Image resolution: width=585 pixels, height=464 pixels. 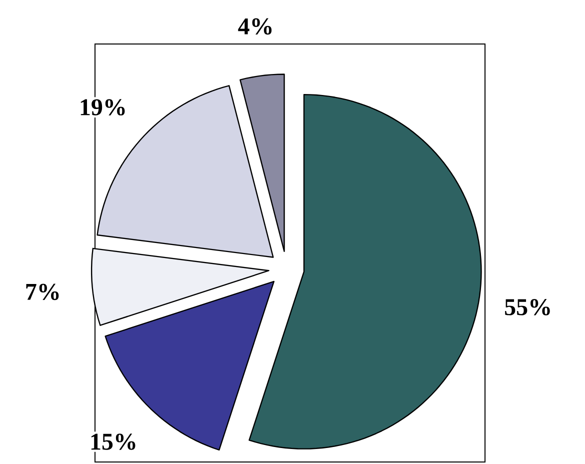 What do you see at coordinates (527, 307) in the screenshot?
I see `data-label: 55%` at bounding box center [527, 307].